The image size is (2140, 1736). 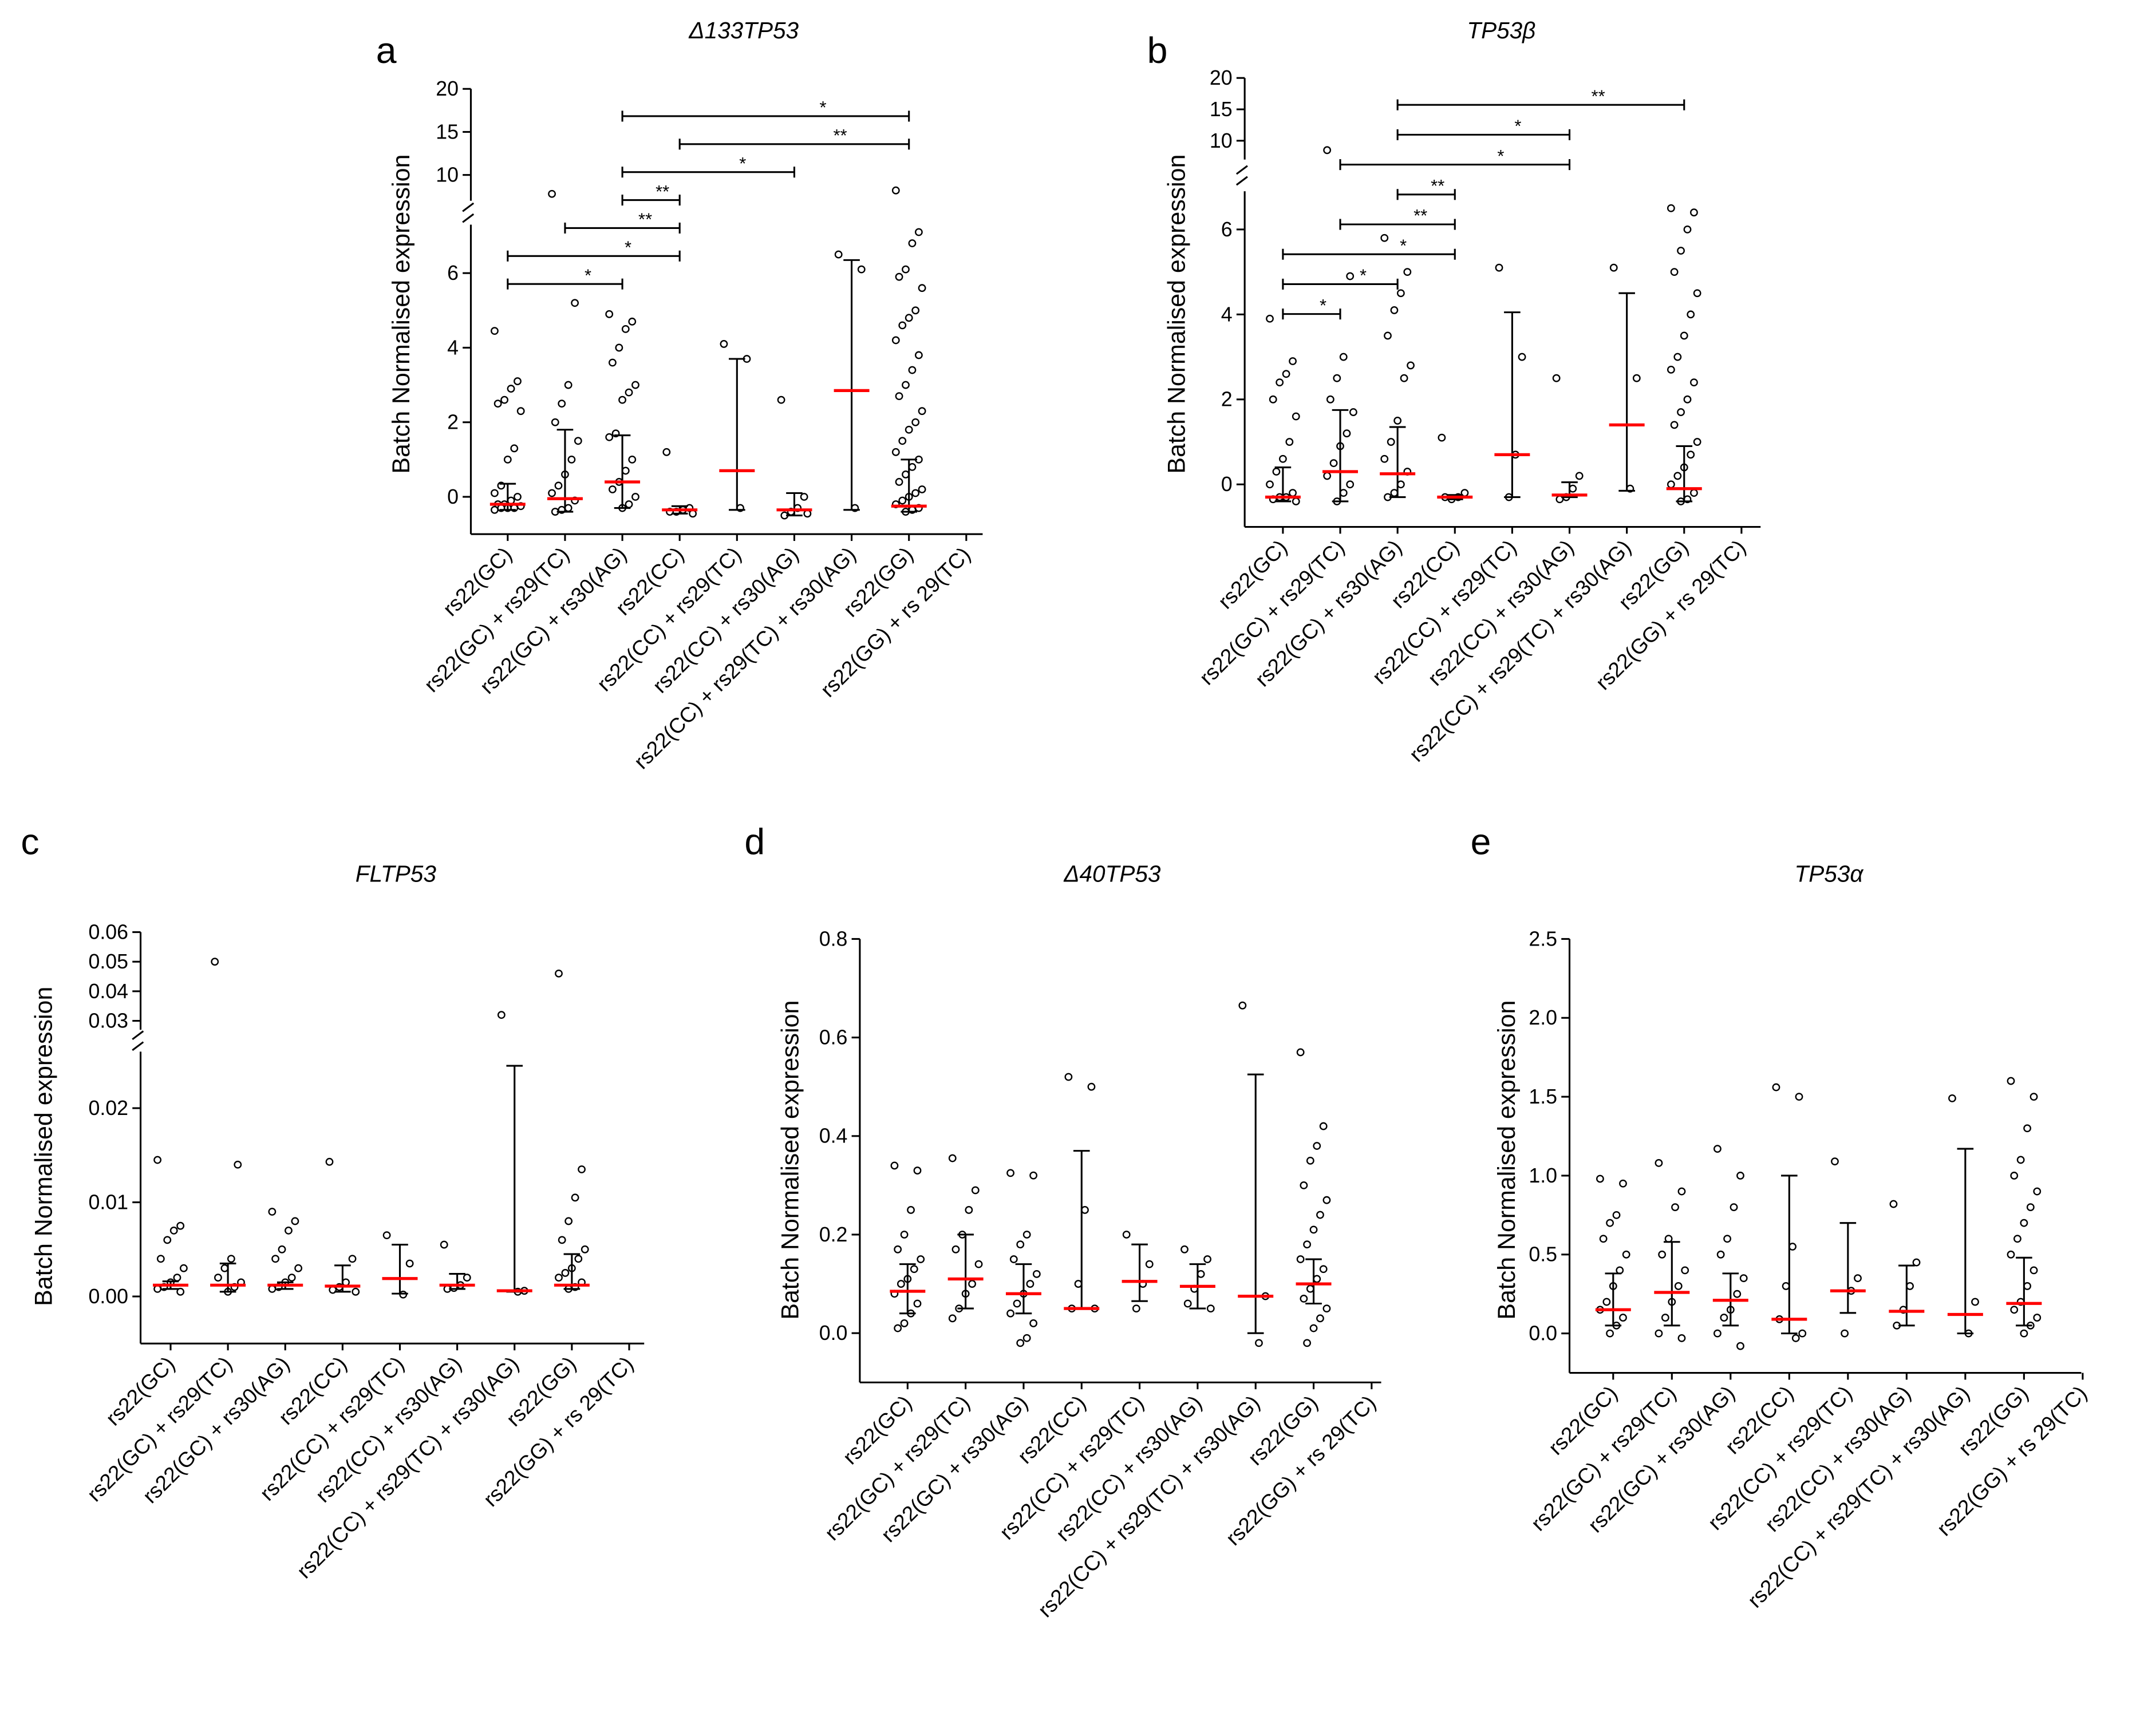 I want to click on axis-break, so click(x=138, y=1046).